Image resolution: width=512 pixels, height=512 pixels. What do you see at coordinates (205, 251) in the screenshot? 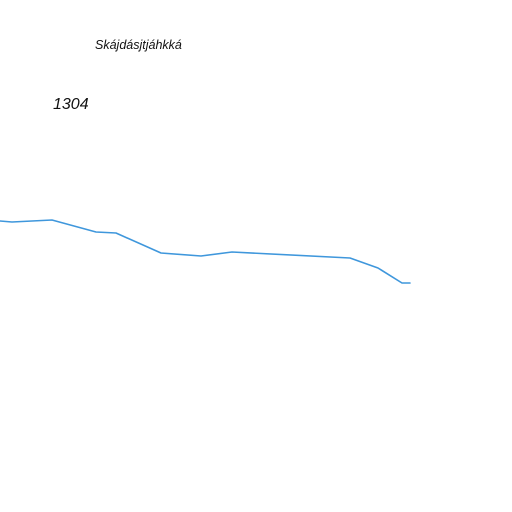
I see `stream-line` at bounding box center [205, 251].